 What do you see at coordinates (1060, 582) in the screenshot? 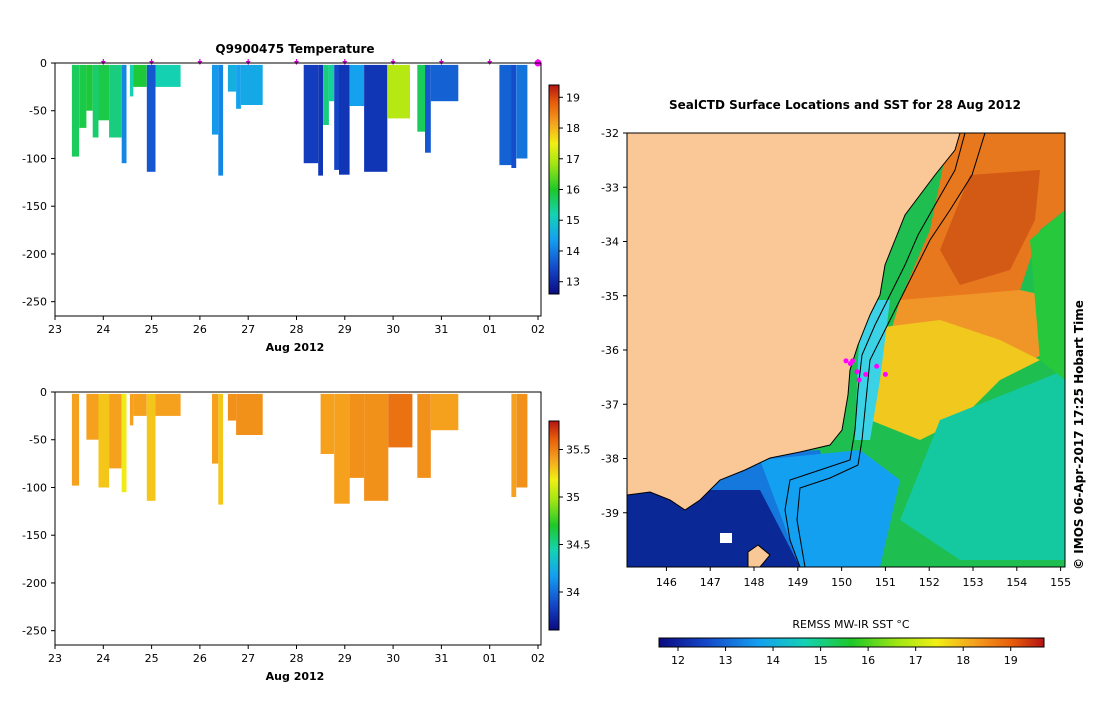
I see `longitude-tick-label: 155` at bounding box center [1060, 582].